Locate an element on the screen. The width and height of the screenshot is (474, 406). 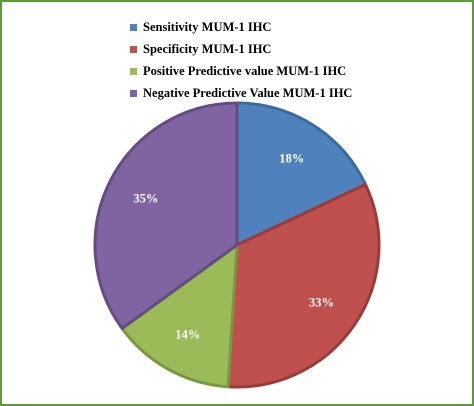
legend-item-specificity: Specificity MUM-1 IHC is located at coordinates (241, 49).